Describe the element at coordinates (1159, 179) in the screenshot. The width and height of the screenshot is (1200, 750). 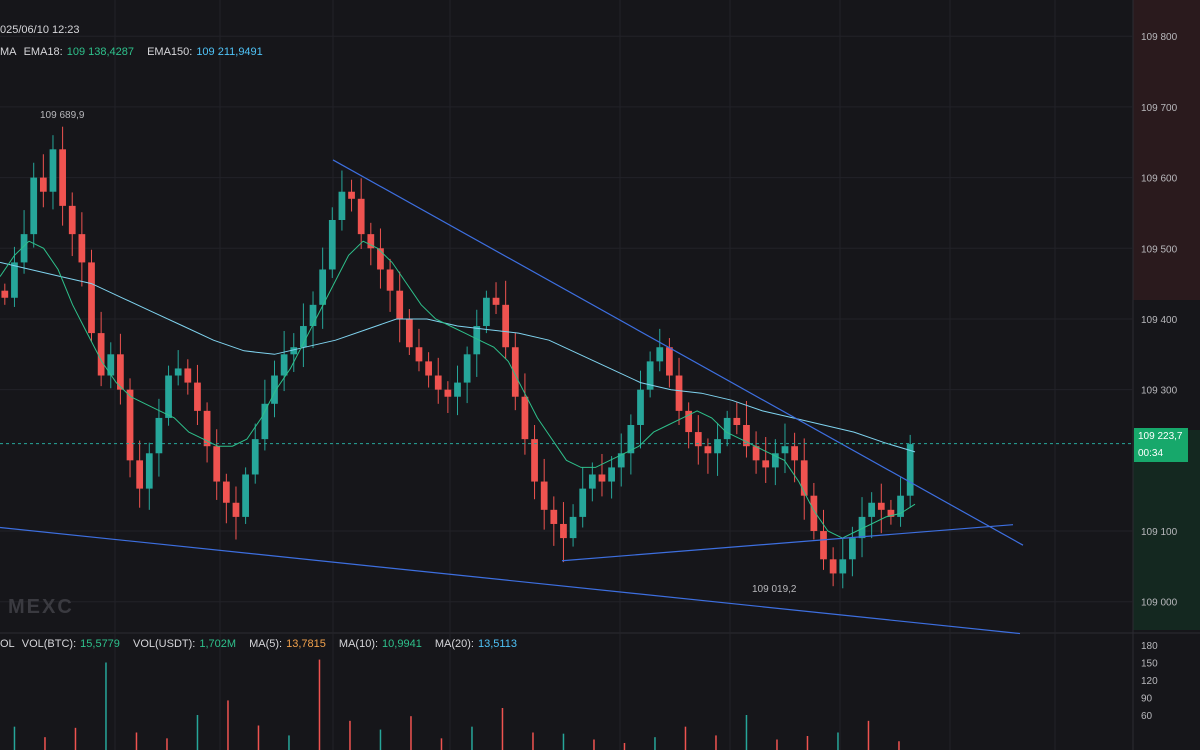
I see `price-tick-label: 109 600` at that location.